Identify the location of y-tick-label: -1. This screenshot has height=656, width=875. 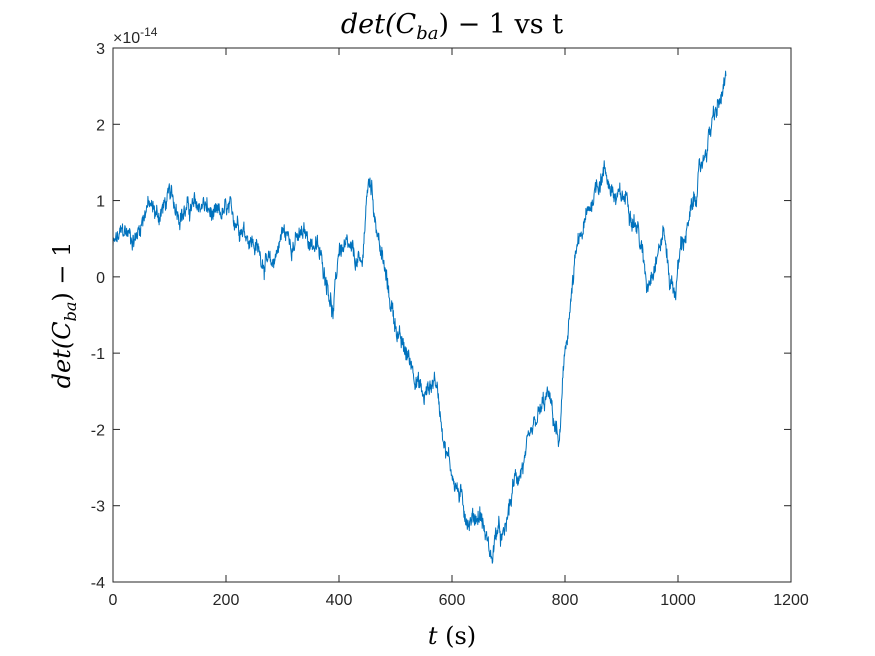
(98, 354).